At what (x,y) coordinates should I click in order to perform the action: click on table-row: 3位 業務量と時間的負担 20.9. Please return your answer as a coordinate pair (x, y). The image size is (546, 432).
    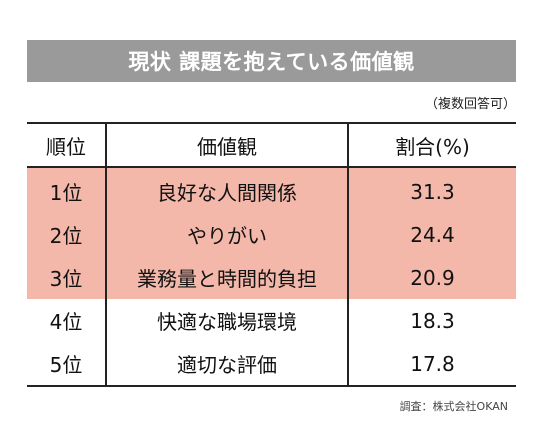
    Looking at the image, I should click on (271, 277).